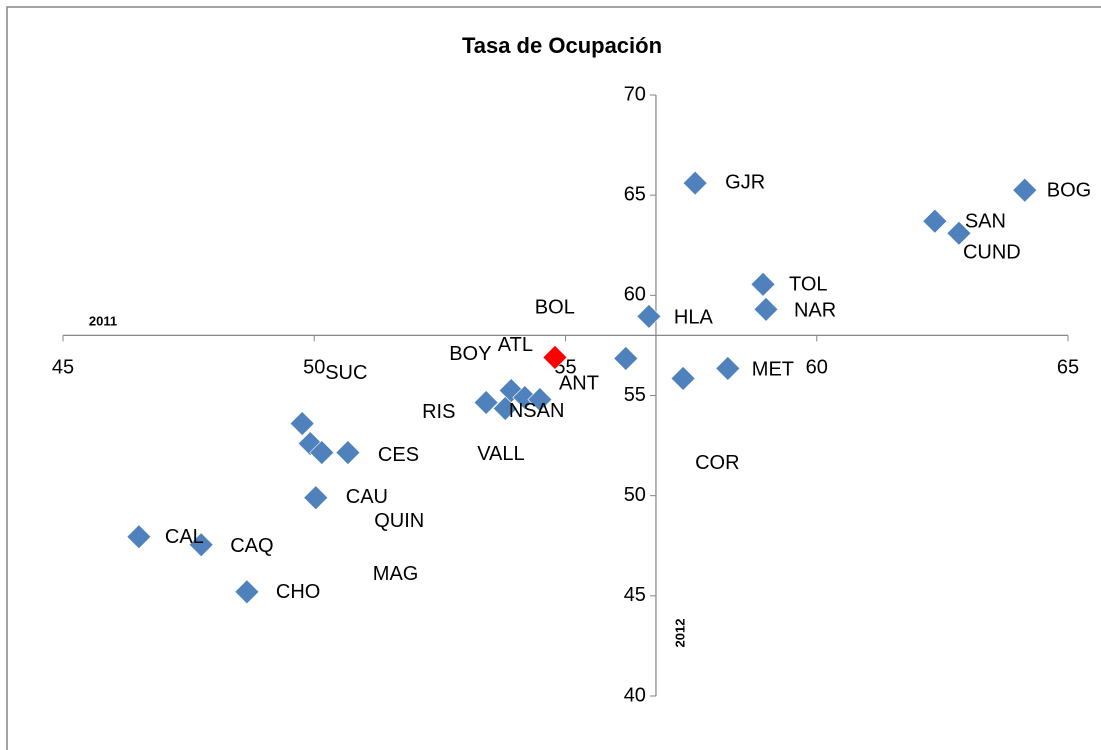  What do you see at coordinates (1069, 190) in the screenshot?
I see `point-label: BOG` at bounding box center [1069, 190].